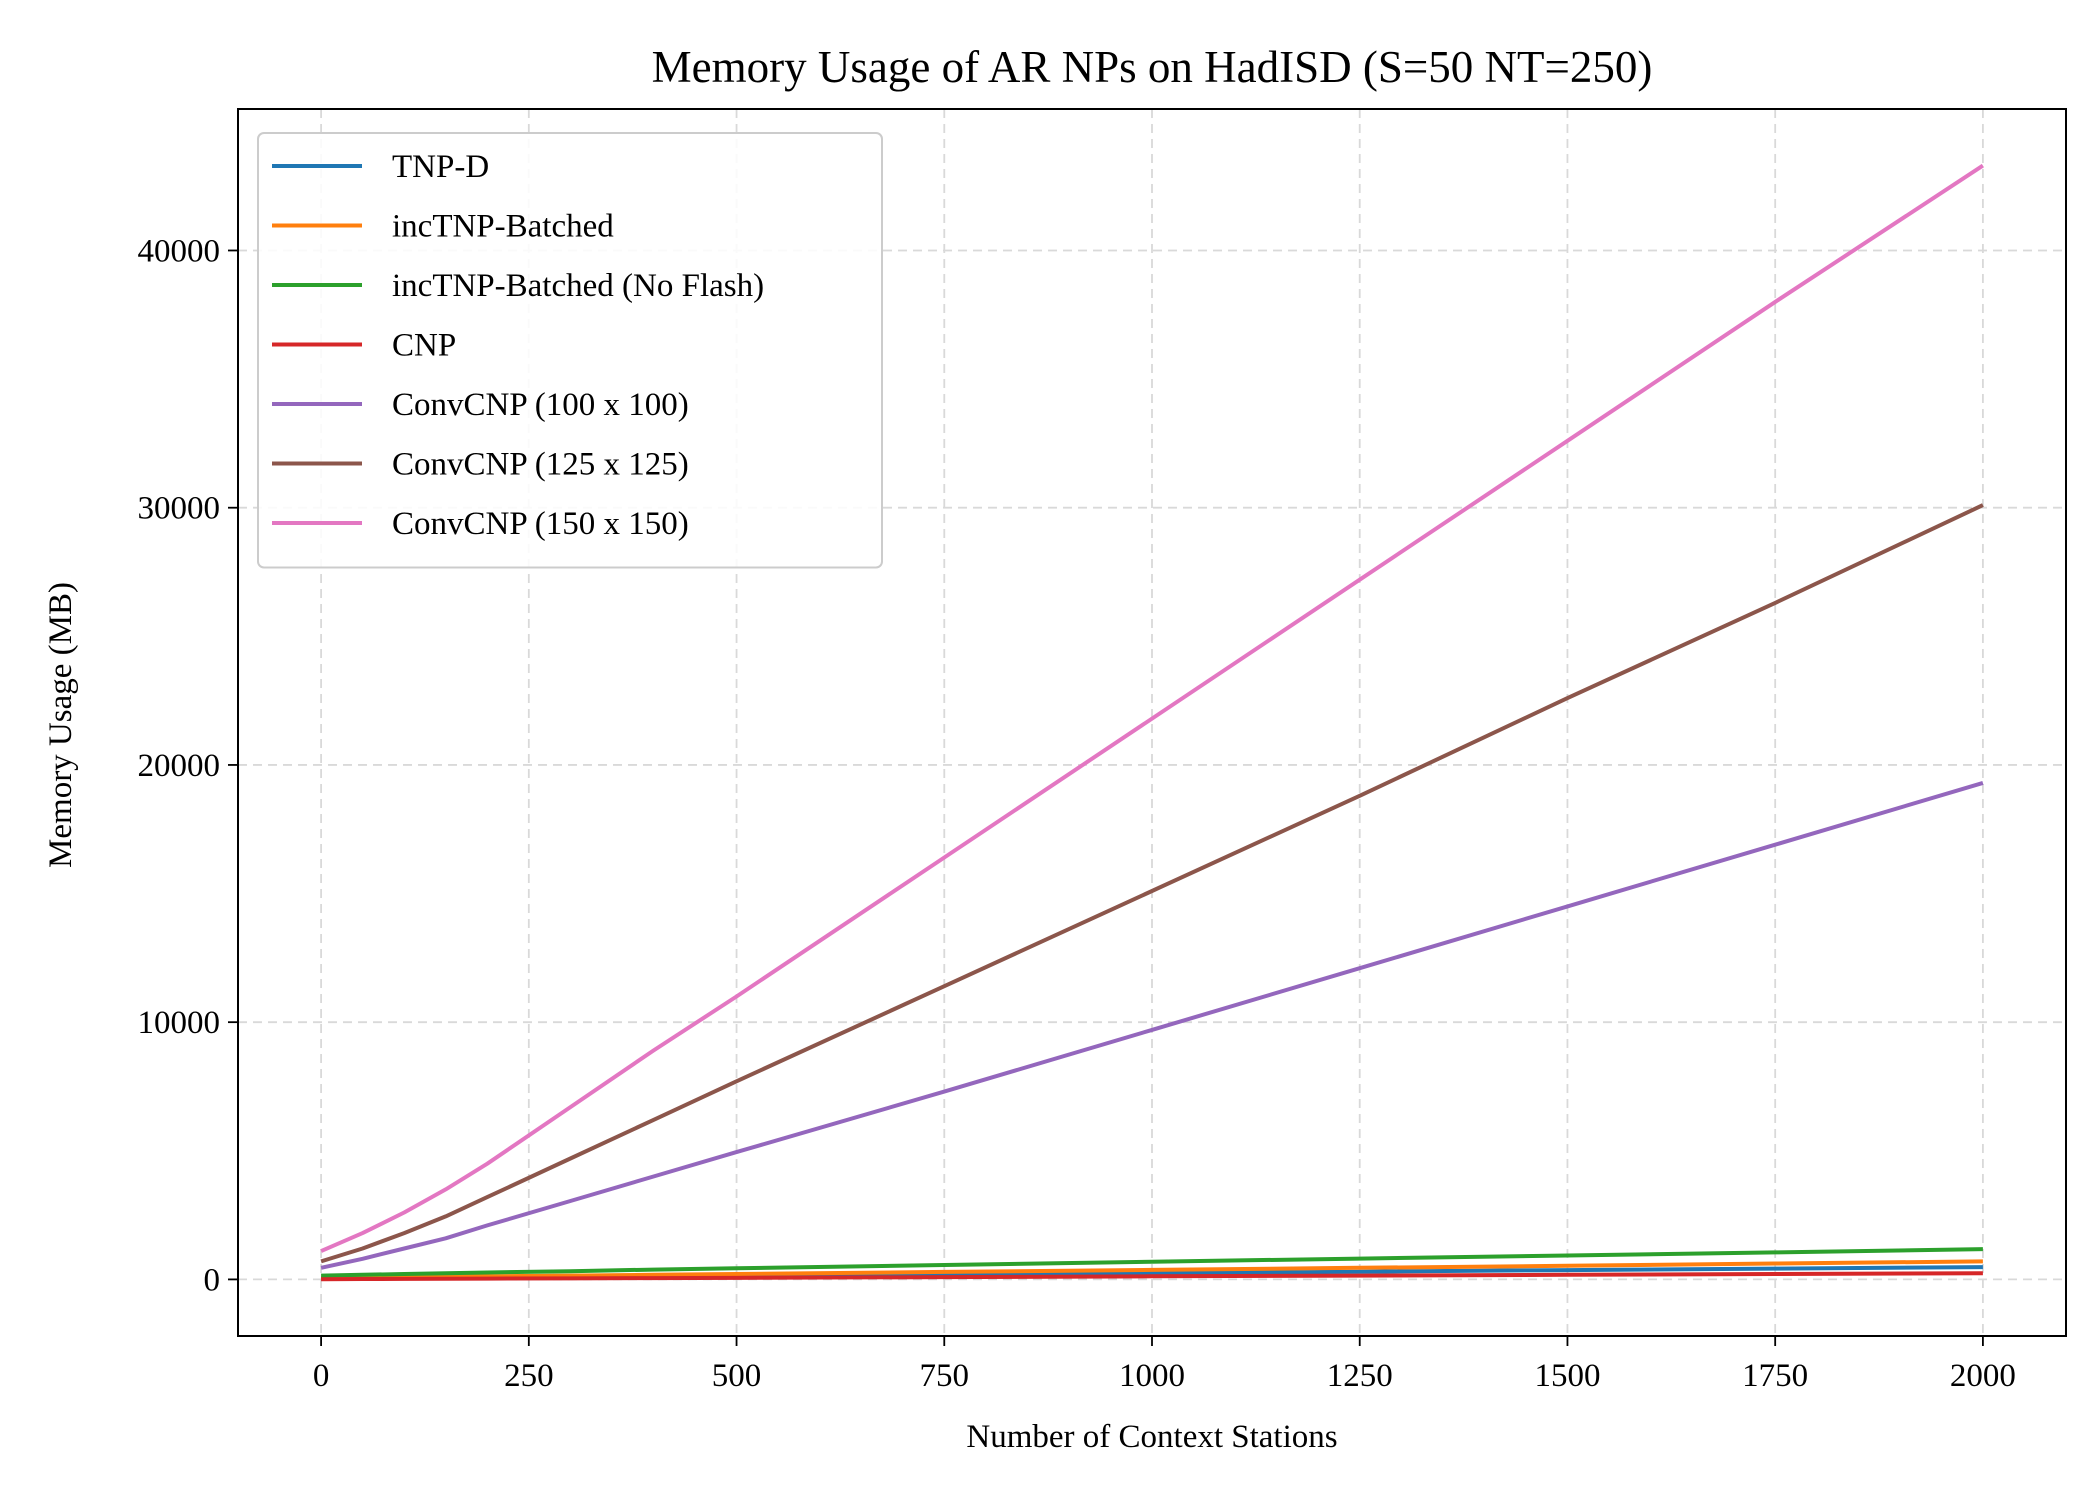  Describe the element at coordinates (503, 227) in the screenshot. I see `legend-label: incTNP-Batched` at that location.